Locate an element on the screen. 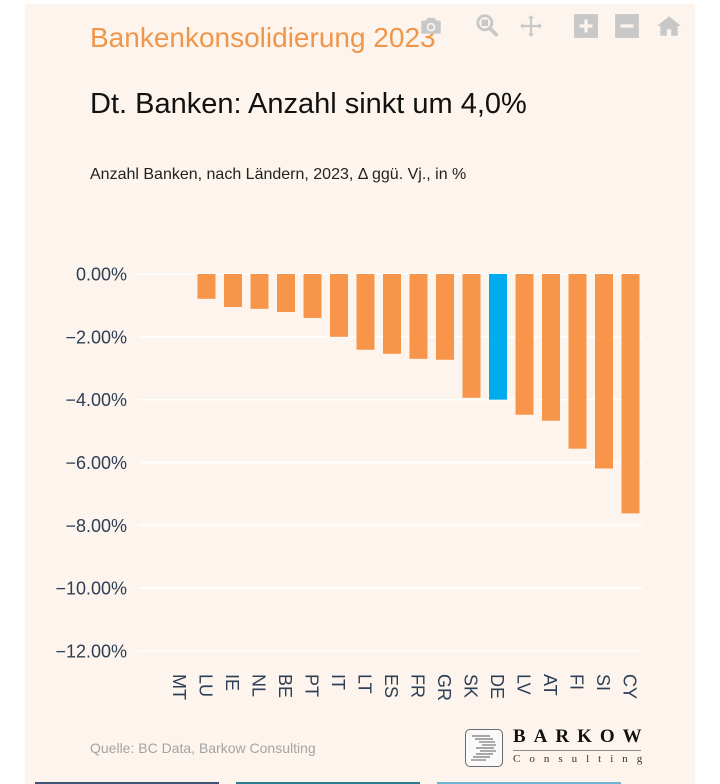  pan-icon is located at coordinates (531, 26).